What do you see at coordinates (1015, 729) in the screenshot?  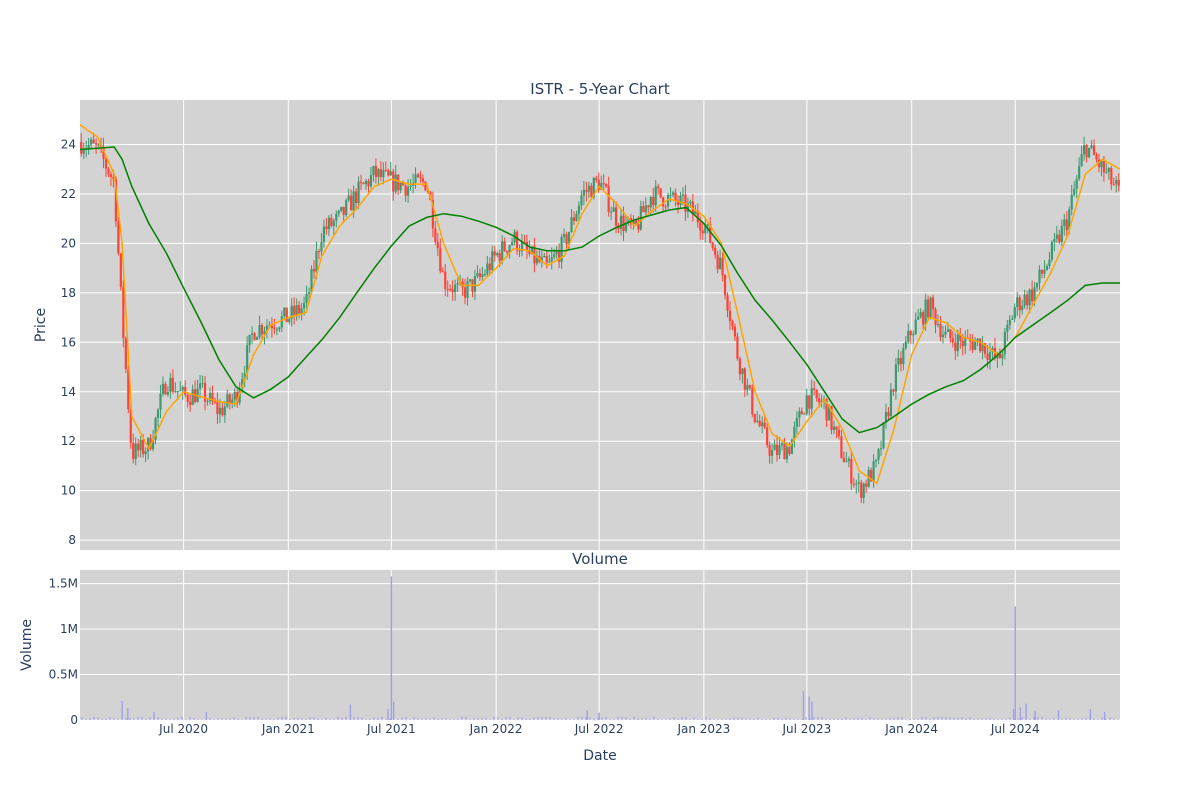 I see `volume-x-tick-label: Jul 2024` at bounding box center [1015, 729].